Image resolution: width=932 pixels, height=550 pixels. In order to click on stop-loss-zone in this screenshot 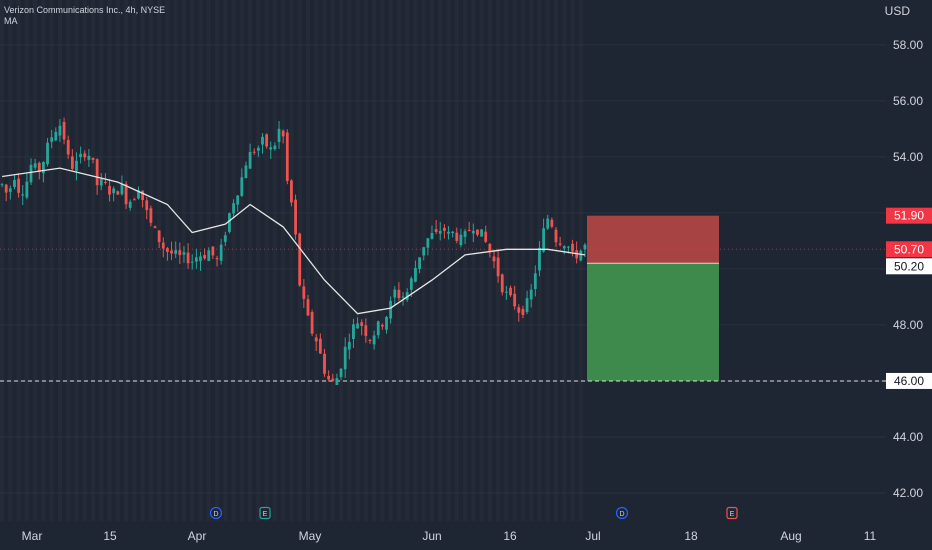, I will do `click(653, 239)`.